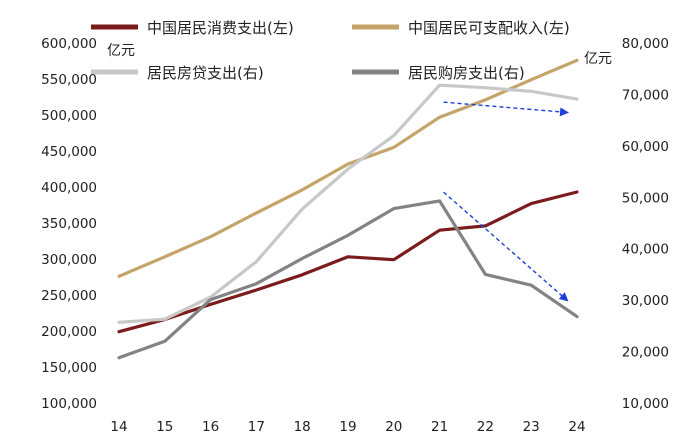  What do you see at coordinates (121, 51) in the screenshot?
I see `left-axis-unit: 亿元` at bounding box center [121, 51].